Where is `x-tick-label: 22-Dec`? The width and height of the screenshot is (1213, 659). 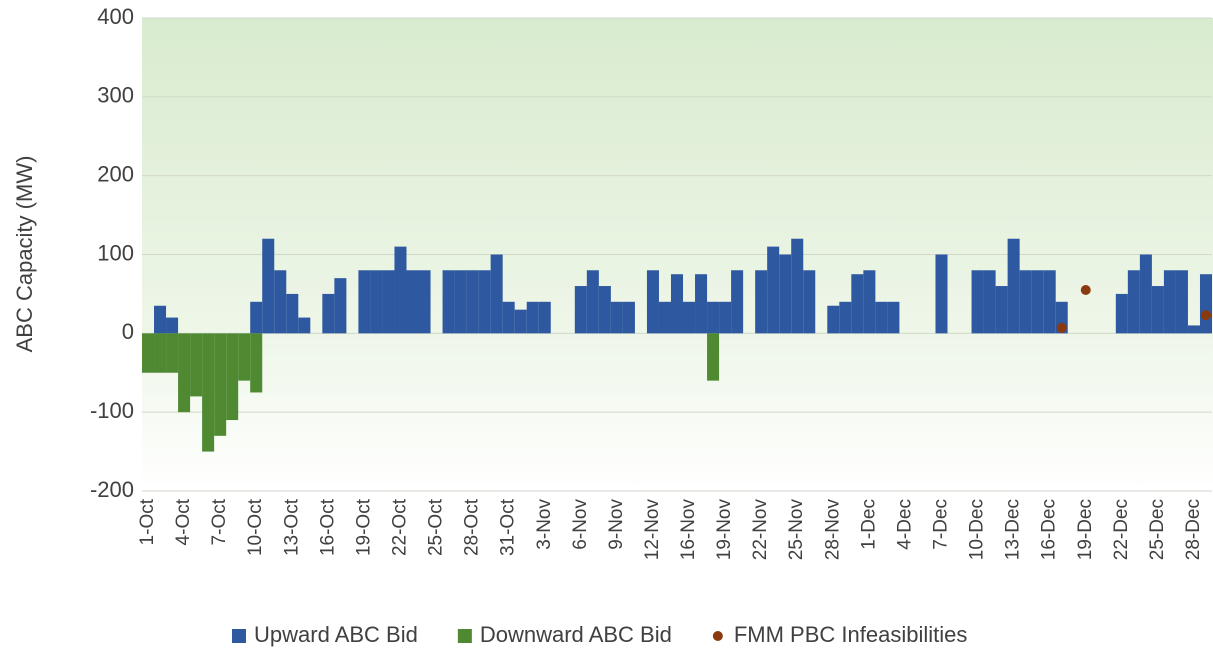 x-tick-label: 22-Dec is located at coordinates (1121, 529).